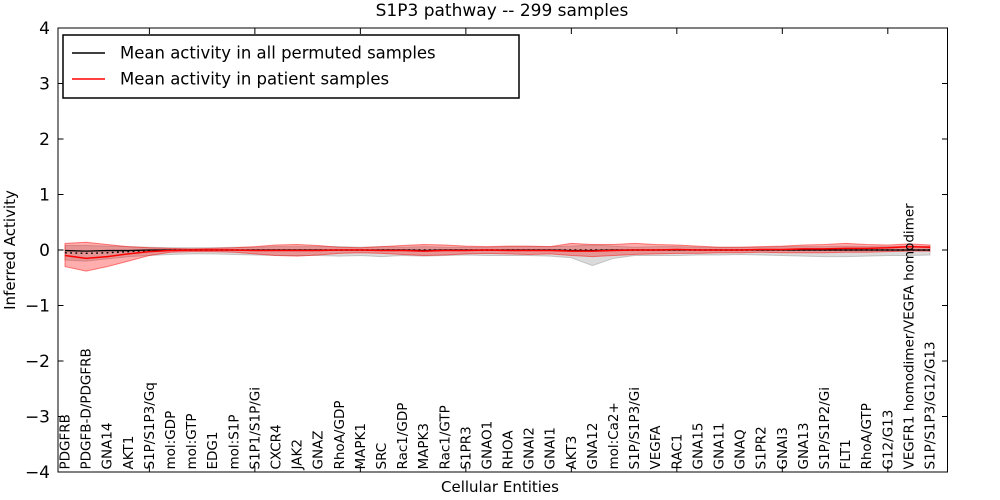 The width and height of the screenshot is (1000, 500). I want to click on x-axis-label: Cellular Entities, so click(500, 487).